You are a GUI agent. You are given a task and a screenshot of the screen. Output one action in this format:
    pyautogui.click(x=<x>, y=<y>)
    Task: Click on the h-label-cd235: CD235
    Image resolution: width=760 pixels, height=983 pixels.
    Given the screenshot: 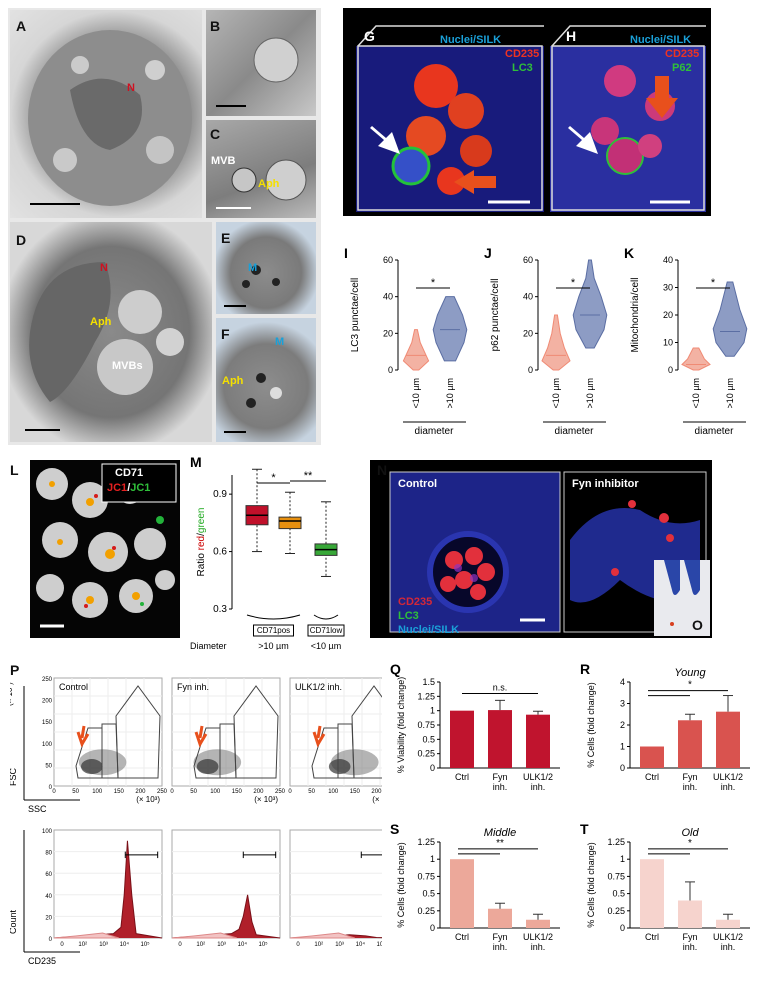 What is the action you would take?
    pyautogui.click(x=682, y=54)
    